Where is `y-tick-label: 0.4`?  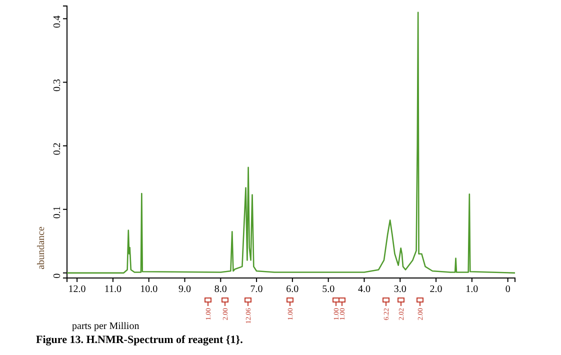 y-tick-label: 0.4 is located at coordinates (57, 21).